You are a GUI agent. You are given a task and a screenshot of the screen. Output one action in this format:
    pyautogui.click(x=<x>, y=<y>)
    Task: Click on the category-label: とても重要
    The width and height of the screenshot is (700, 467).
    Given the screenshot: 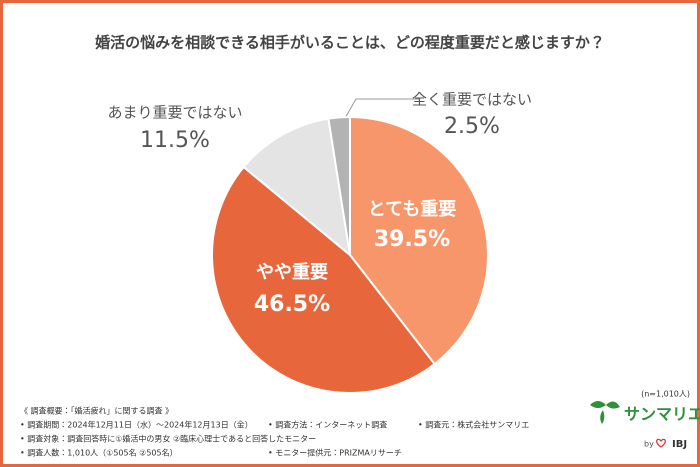 What is the action you would take?
    pyautogui.click(x=412, y=209)
    